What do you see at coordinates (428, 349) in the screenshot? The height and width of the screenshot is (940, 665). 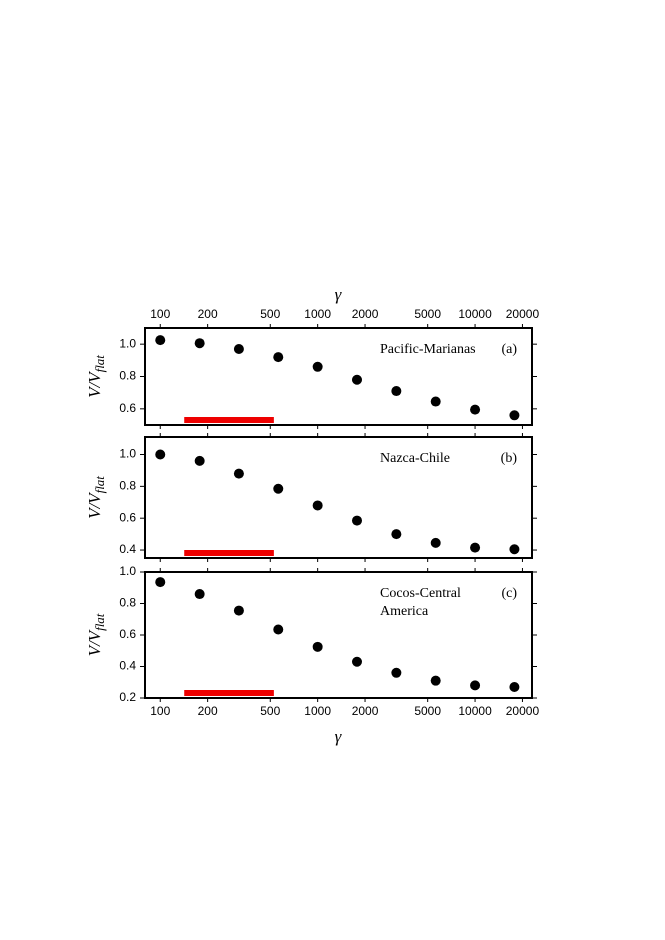 I see `panel-title: Pacific-Marianas` at bounding box center [428, 349].